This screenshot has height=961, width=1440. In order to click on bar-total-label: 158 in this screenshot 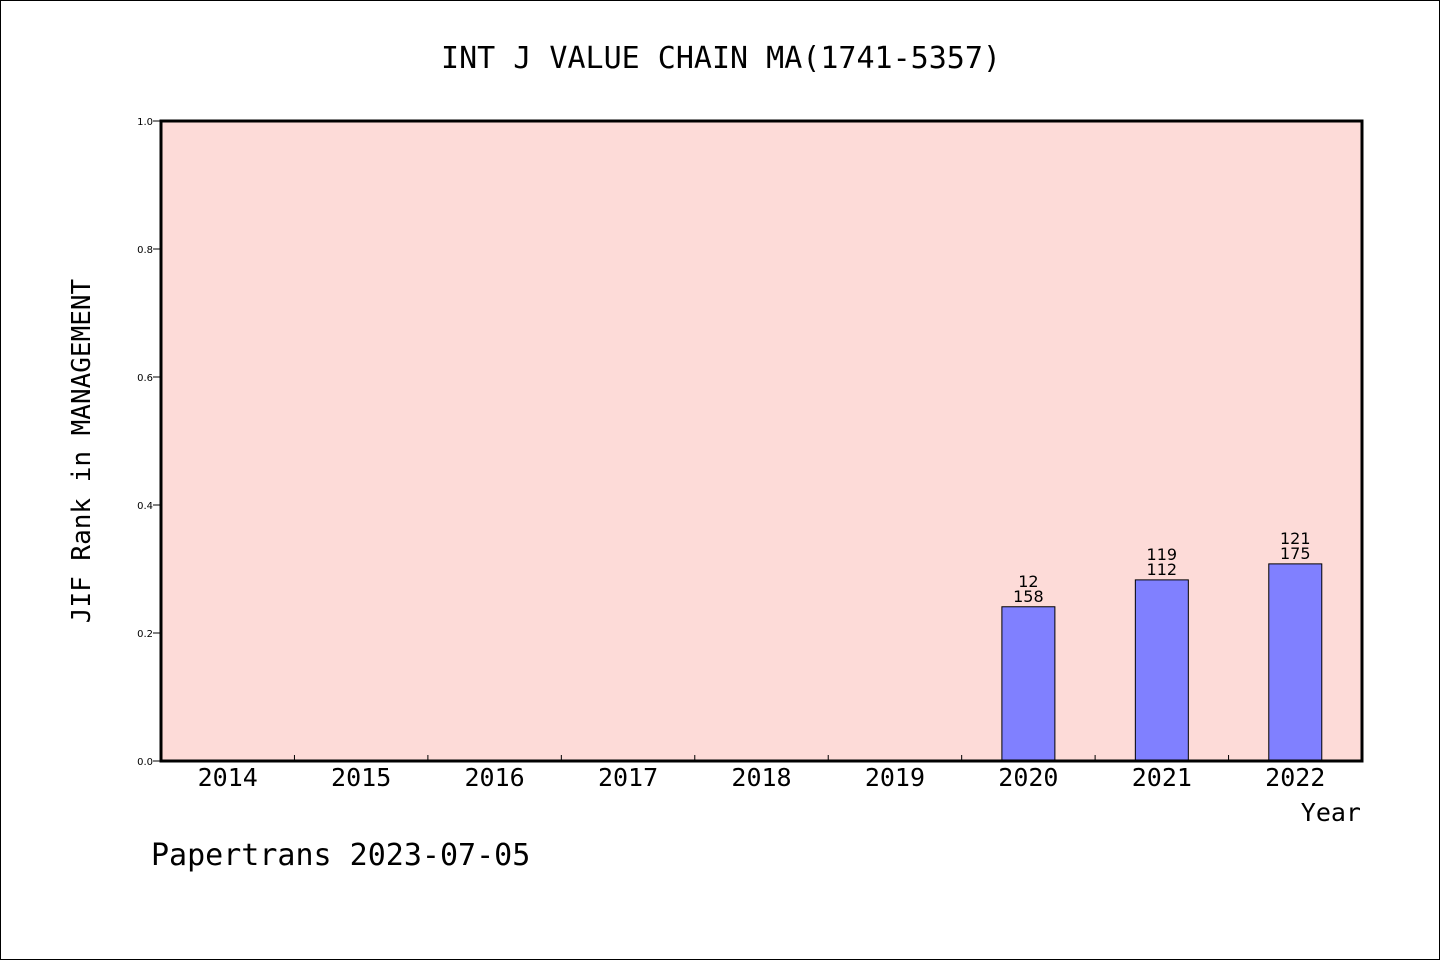, I will do `click(1028, 596)`.